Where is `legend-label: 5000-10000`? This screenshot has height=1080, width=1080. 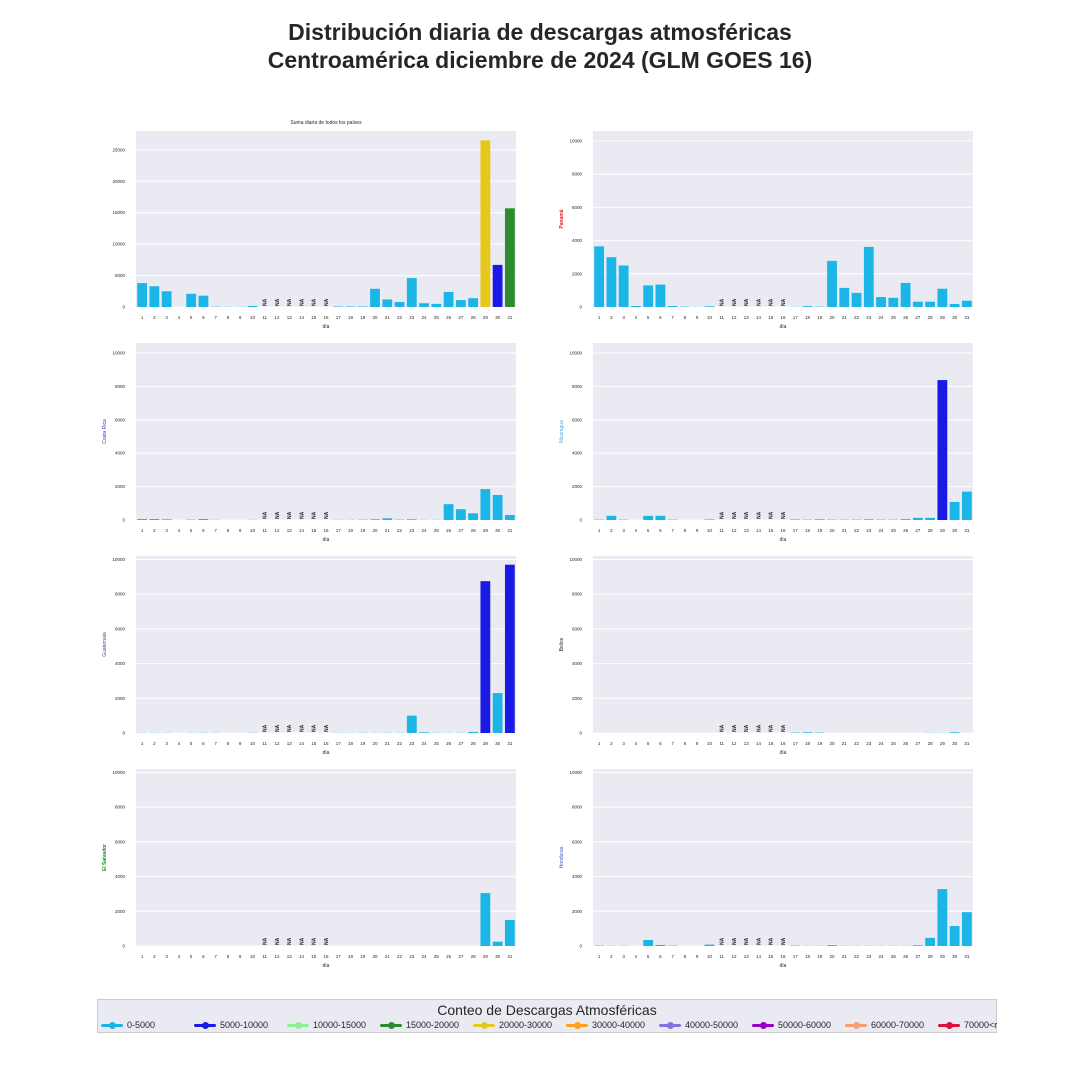
legend-label: 5000-10000 is located at coordinates (244, 1025).